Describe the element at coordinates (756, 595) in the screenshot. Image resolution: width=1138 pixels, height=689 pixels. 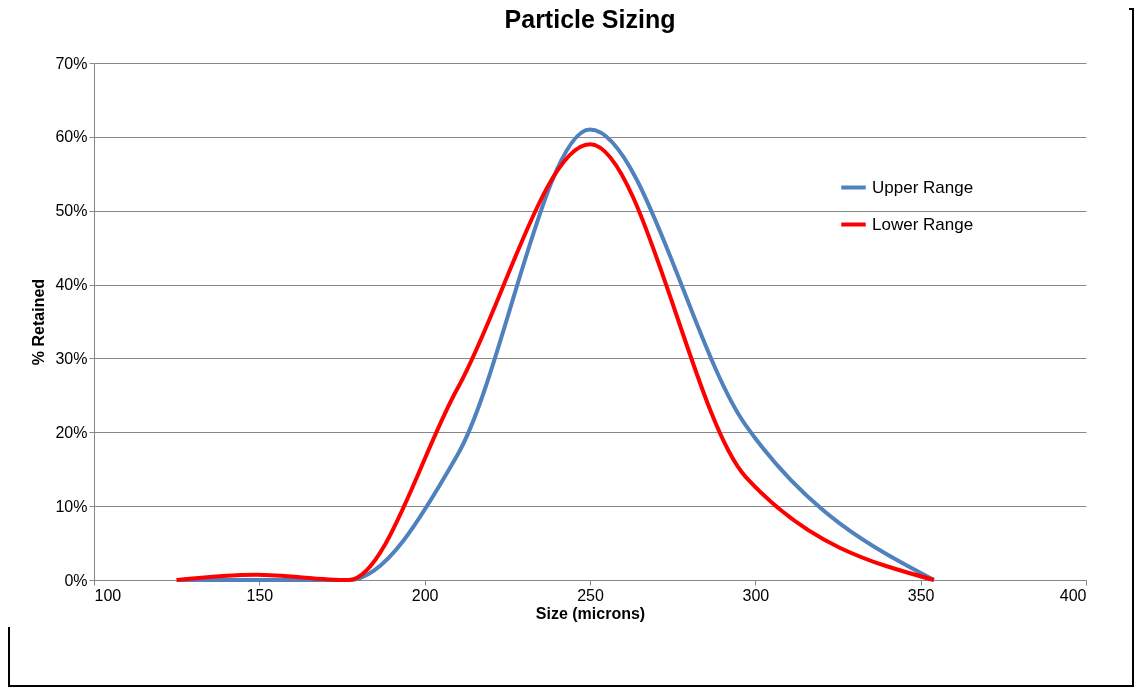
I see `x-tick-label: 300` at that location.